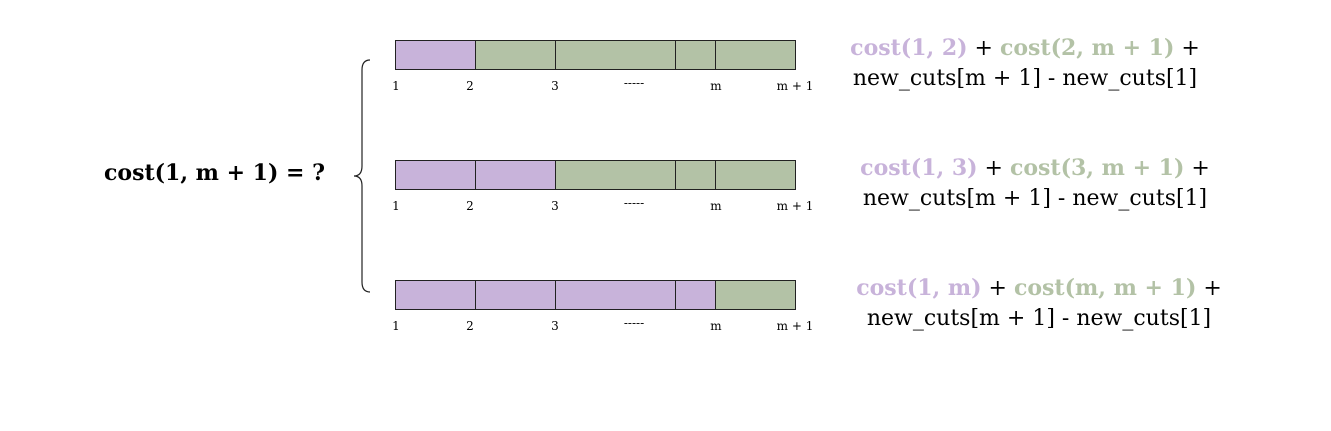 The height and width of the screenshot is (431, 1331). I want to click on formula-line-1: cost(1, 3) + cost(3, m + 1) +, so click(1035, 168).